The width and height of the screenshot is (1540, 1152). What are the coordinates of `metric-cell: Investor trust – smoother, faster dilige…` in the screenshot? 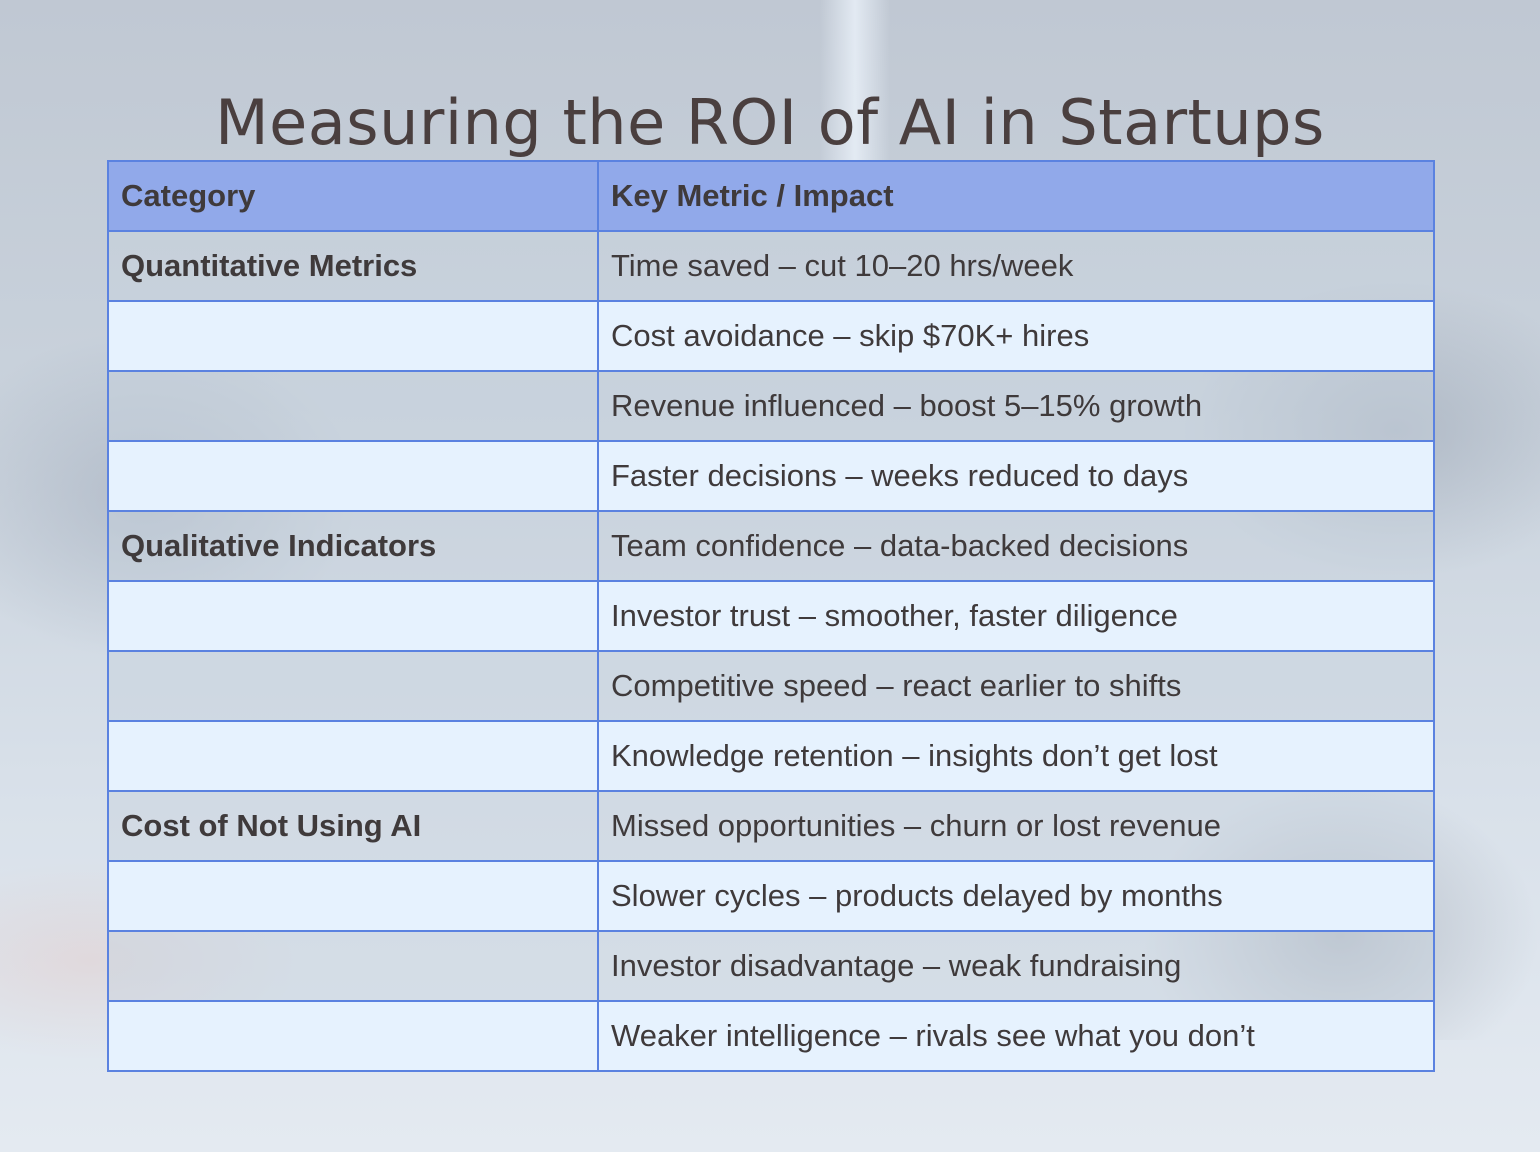 It's located at (1016, 616).